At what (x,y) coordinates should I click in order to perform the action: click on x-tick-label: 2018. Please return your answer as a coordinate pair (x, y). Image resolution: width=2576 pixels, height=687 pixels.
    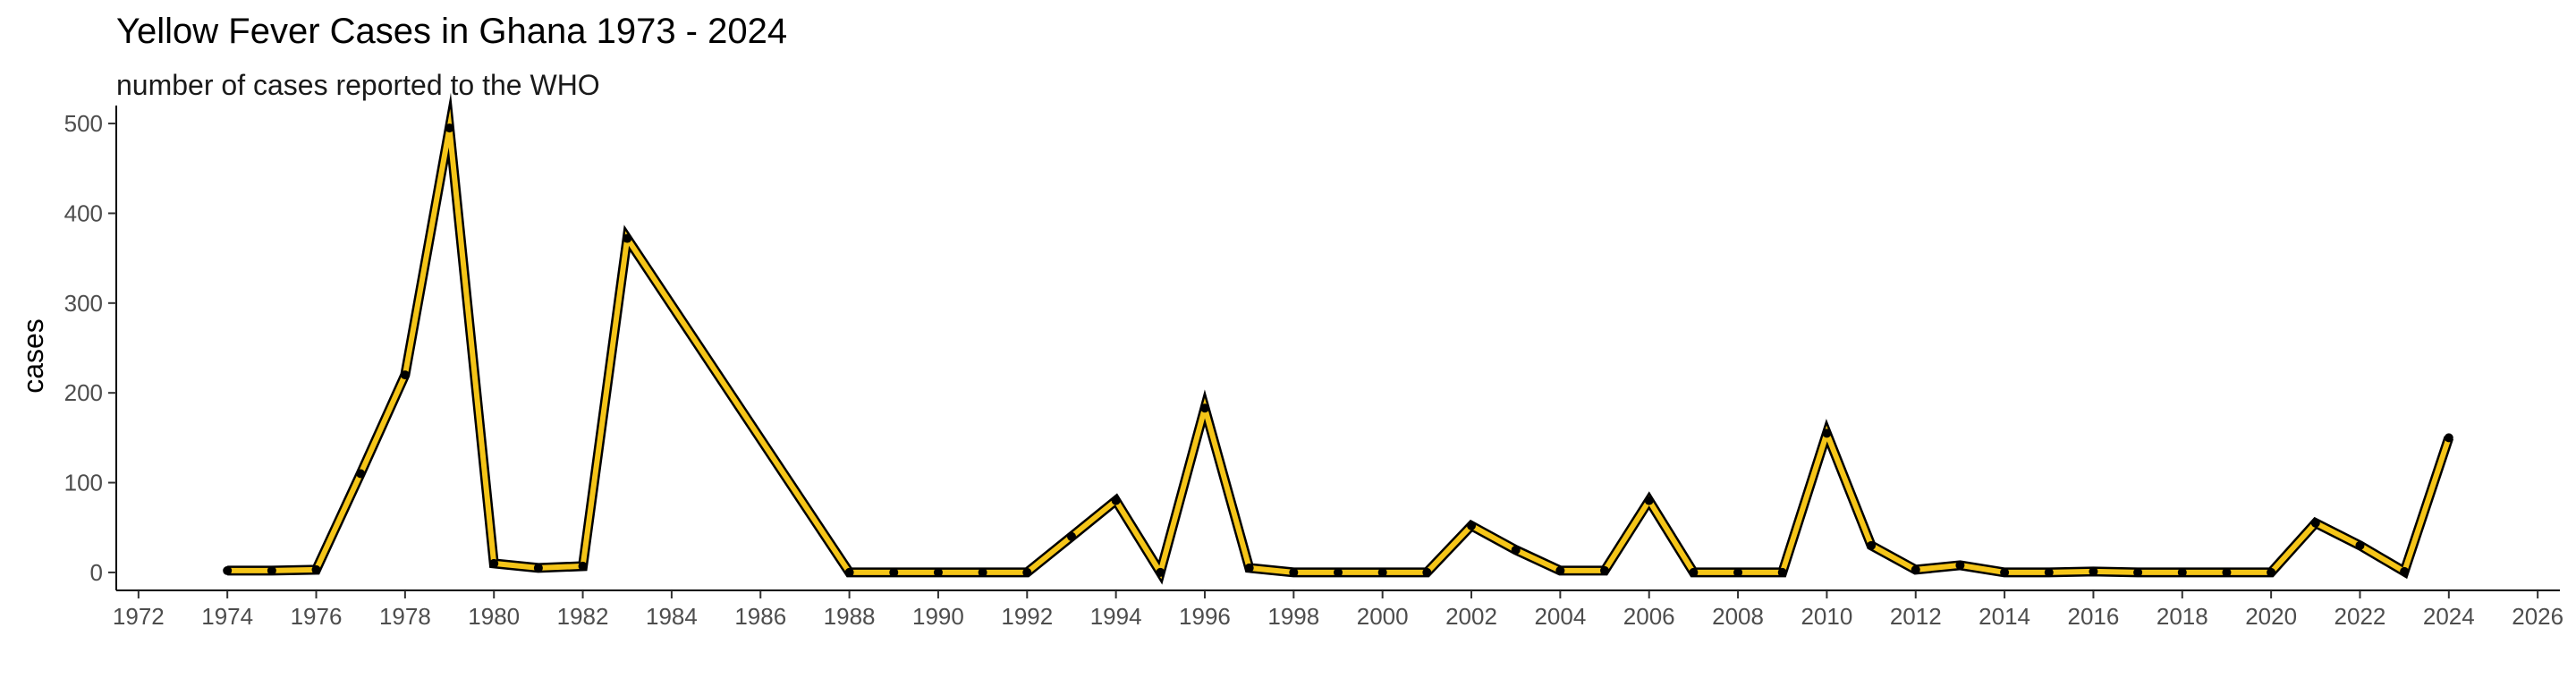
    Looking at the image, I should click on (2182, 616).